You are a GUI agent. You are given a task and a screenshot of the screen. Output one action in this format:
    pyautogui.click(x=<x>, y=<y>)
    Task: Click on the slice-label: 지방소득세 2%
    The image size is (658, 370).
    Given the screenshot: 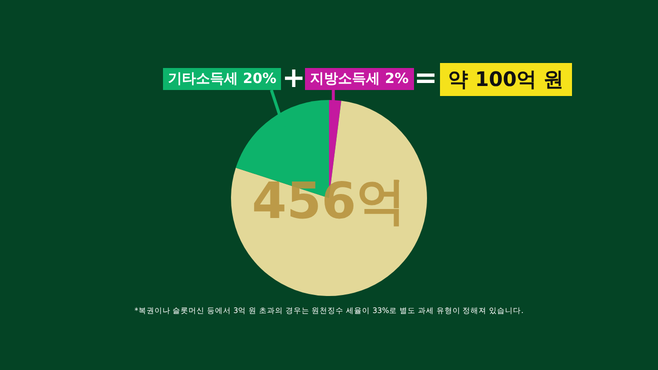 What is the action you would take?
    pyautogui.click(x=359, y=79)
    